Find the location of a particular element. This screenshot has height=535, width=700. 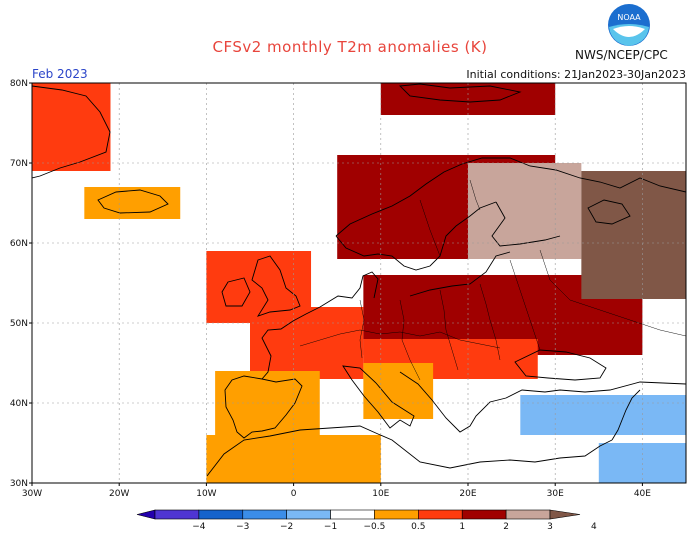

anomaly-region-northwest-russia is located at coordinates (633, 235).